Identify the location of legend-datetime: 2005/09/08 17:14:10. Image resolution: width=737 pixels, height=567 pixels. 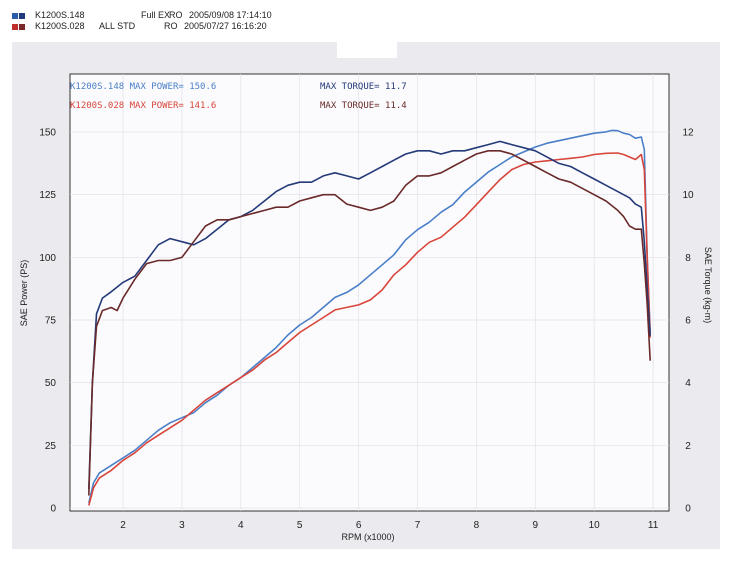
(230, 15).